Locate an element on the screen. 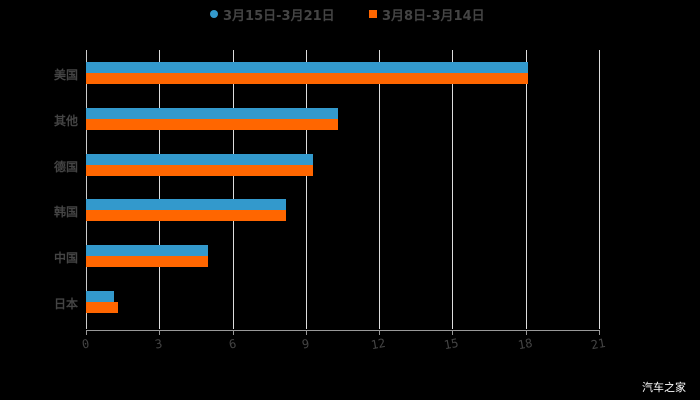 The width and height of the screenshot is (700, 400). series1-dot-icon is located at coordinates (214, 14).